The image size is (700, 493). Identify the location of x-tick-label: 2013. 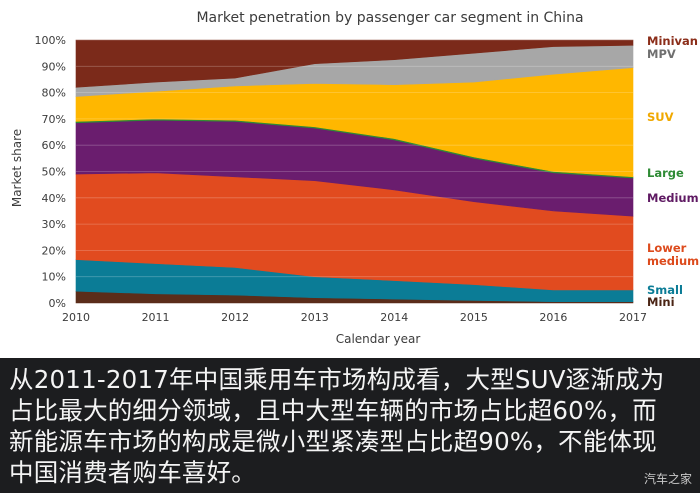
(315, 317).